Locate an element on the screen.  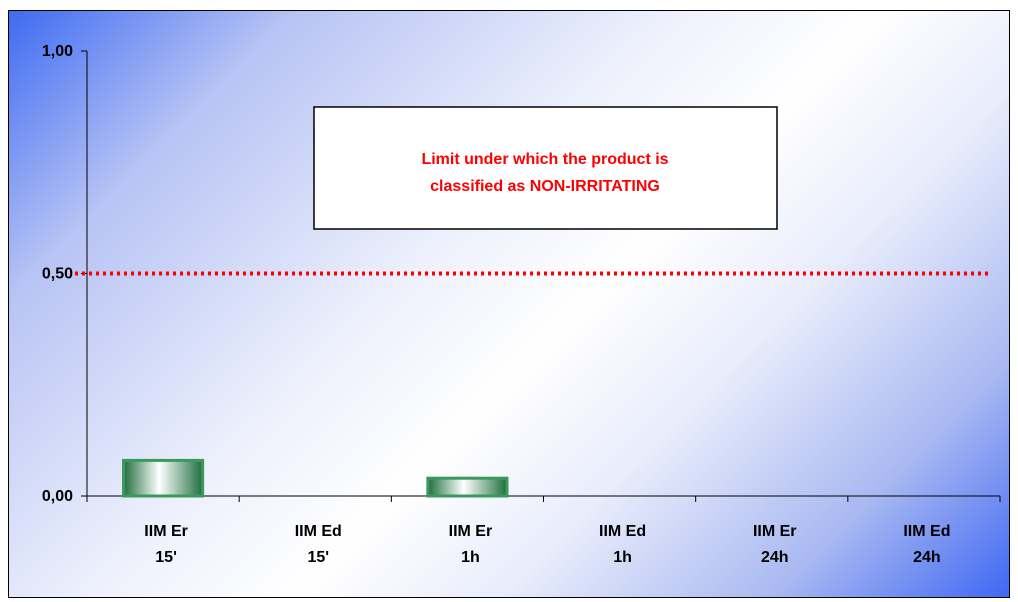
annotation-line-1: Limit under which the product is is located at coordinates (544, 159).